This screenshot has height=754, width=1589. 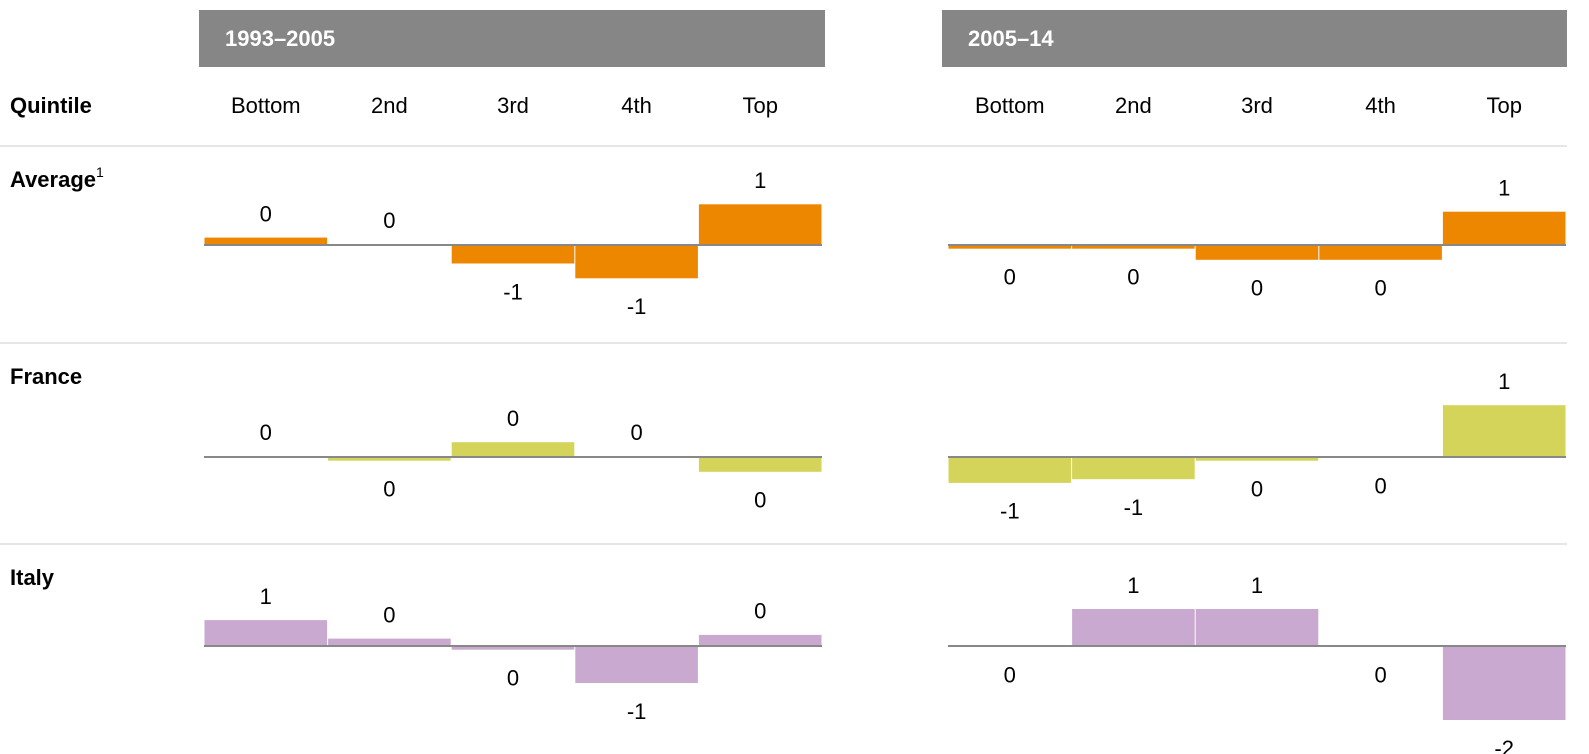 What do you see at coordinates (1011, 38) in the screenshot?
I see `panel-title: 2005–14` at bounding box center [1011, 38].